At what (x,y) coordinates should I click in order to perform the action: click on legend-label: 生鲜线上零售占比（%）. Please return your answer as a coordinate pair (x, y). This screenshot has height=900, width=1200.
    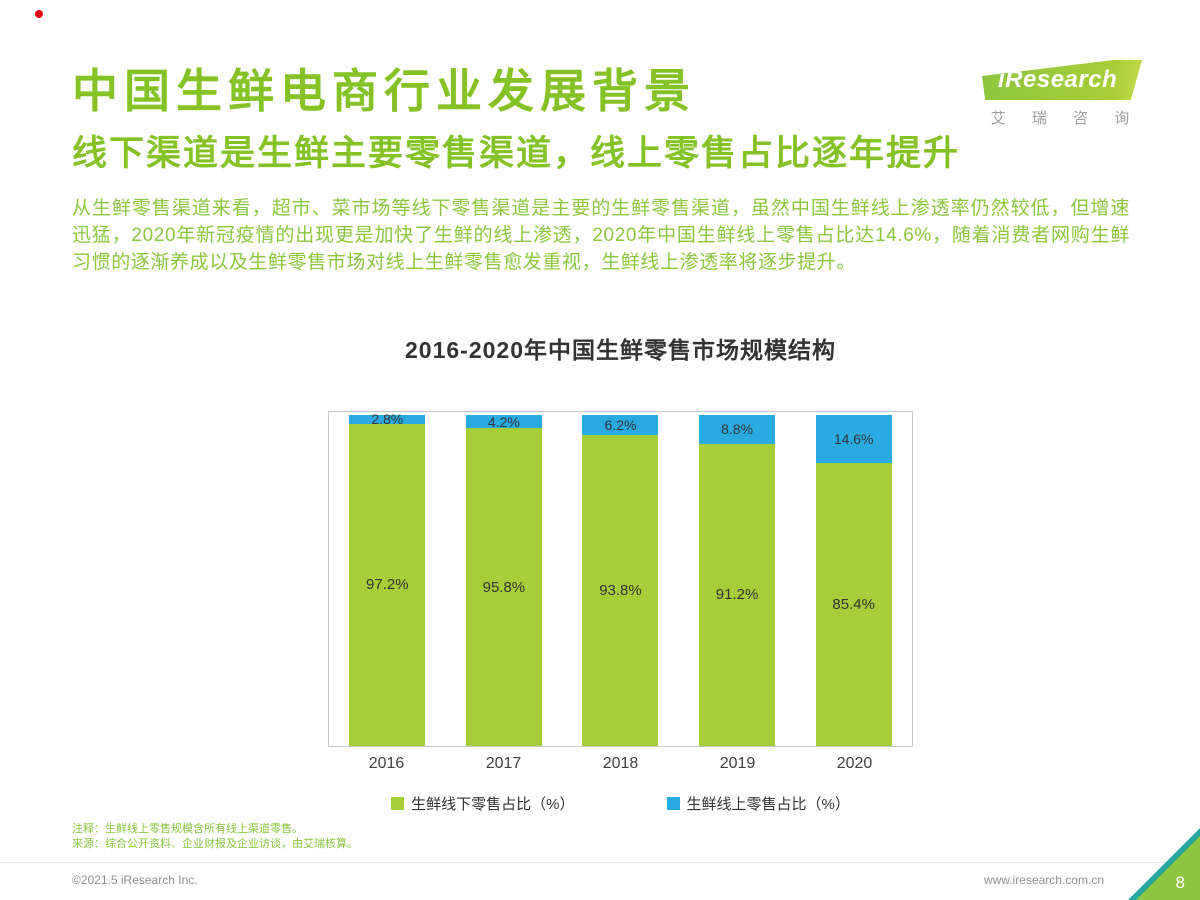
    Looking at the image, I should click on (768, 804).